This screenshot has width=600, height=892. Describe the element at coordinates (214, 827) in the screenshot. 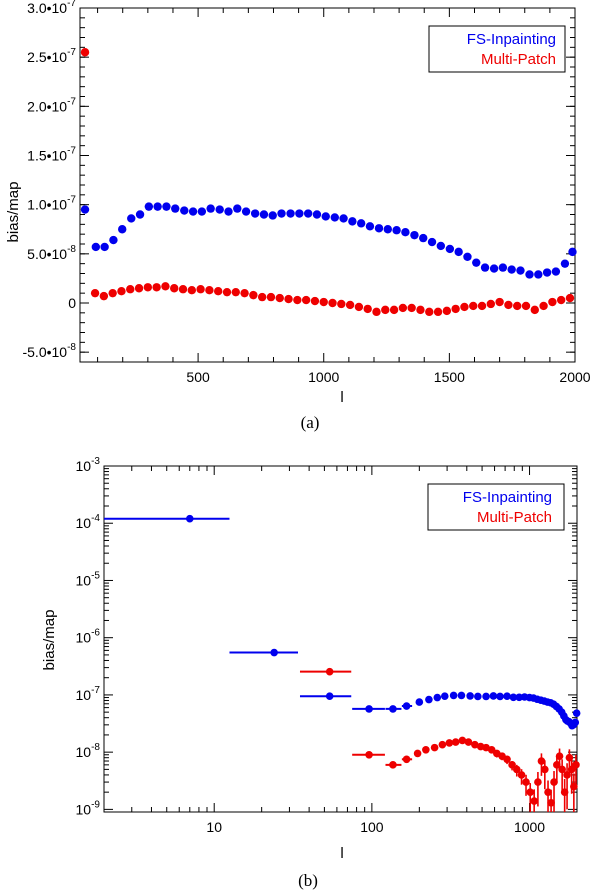

I see `x-tick-label: 10` at that location.